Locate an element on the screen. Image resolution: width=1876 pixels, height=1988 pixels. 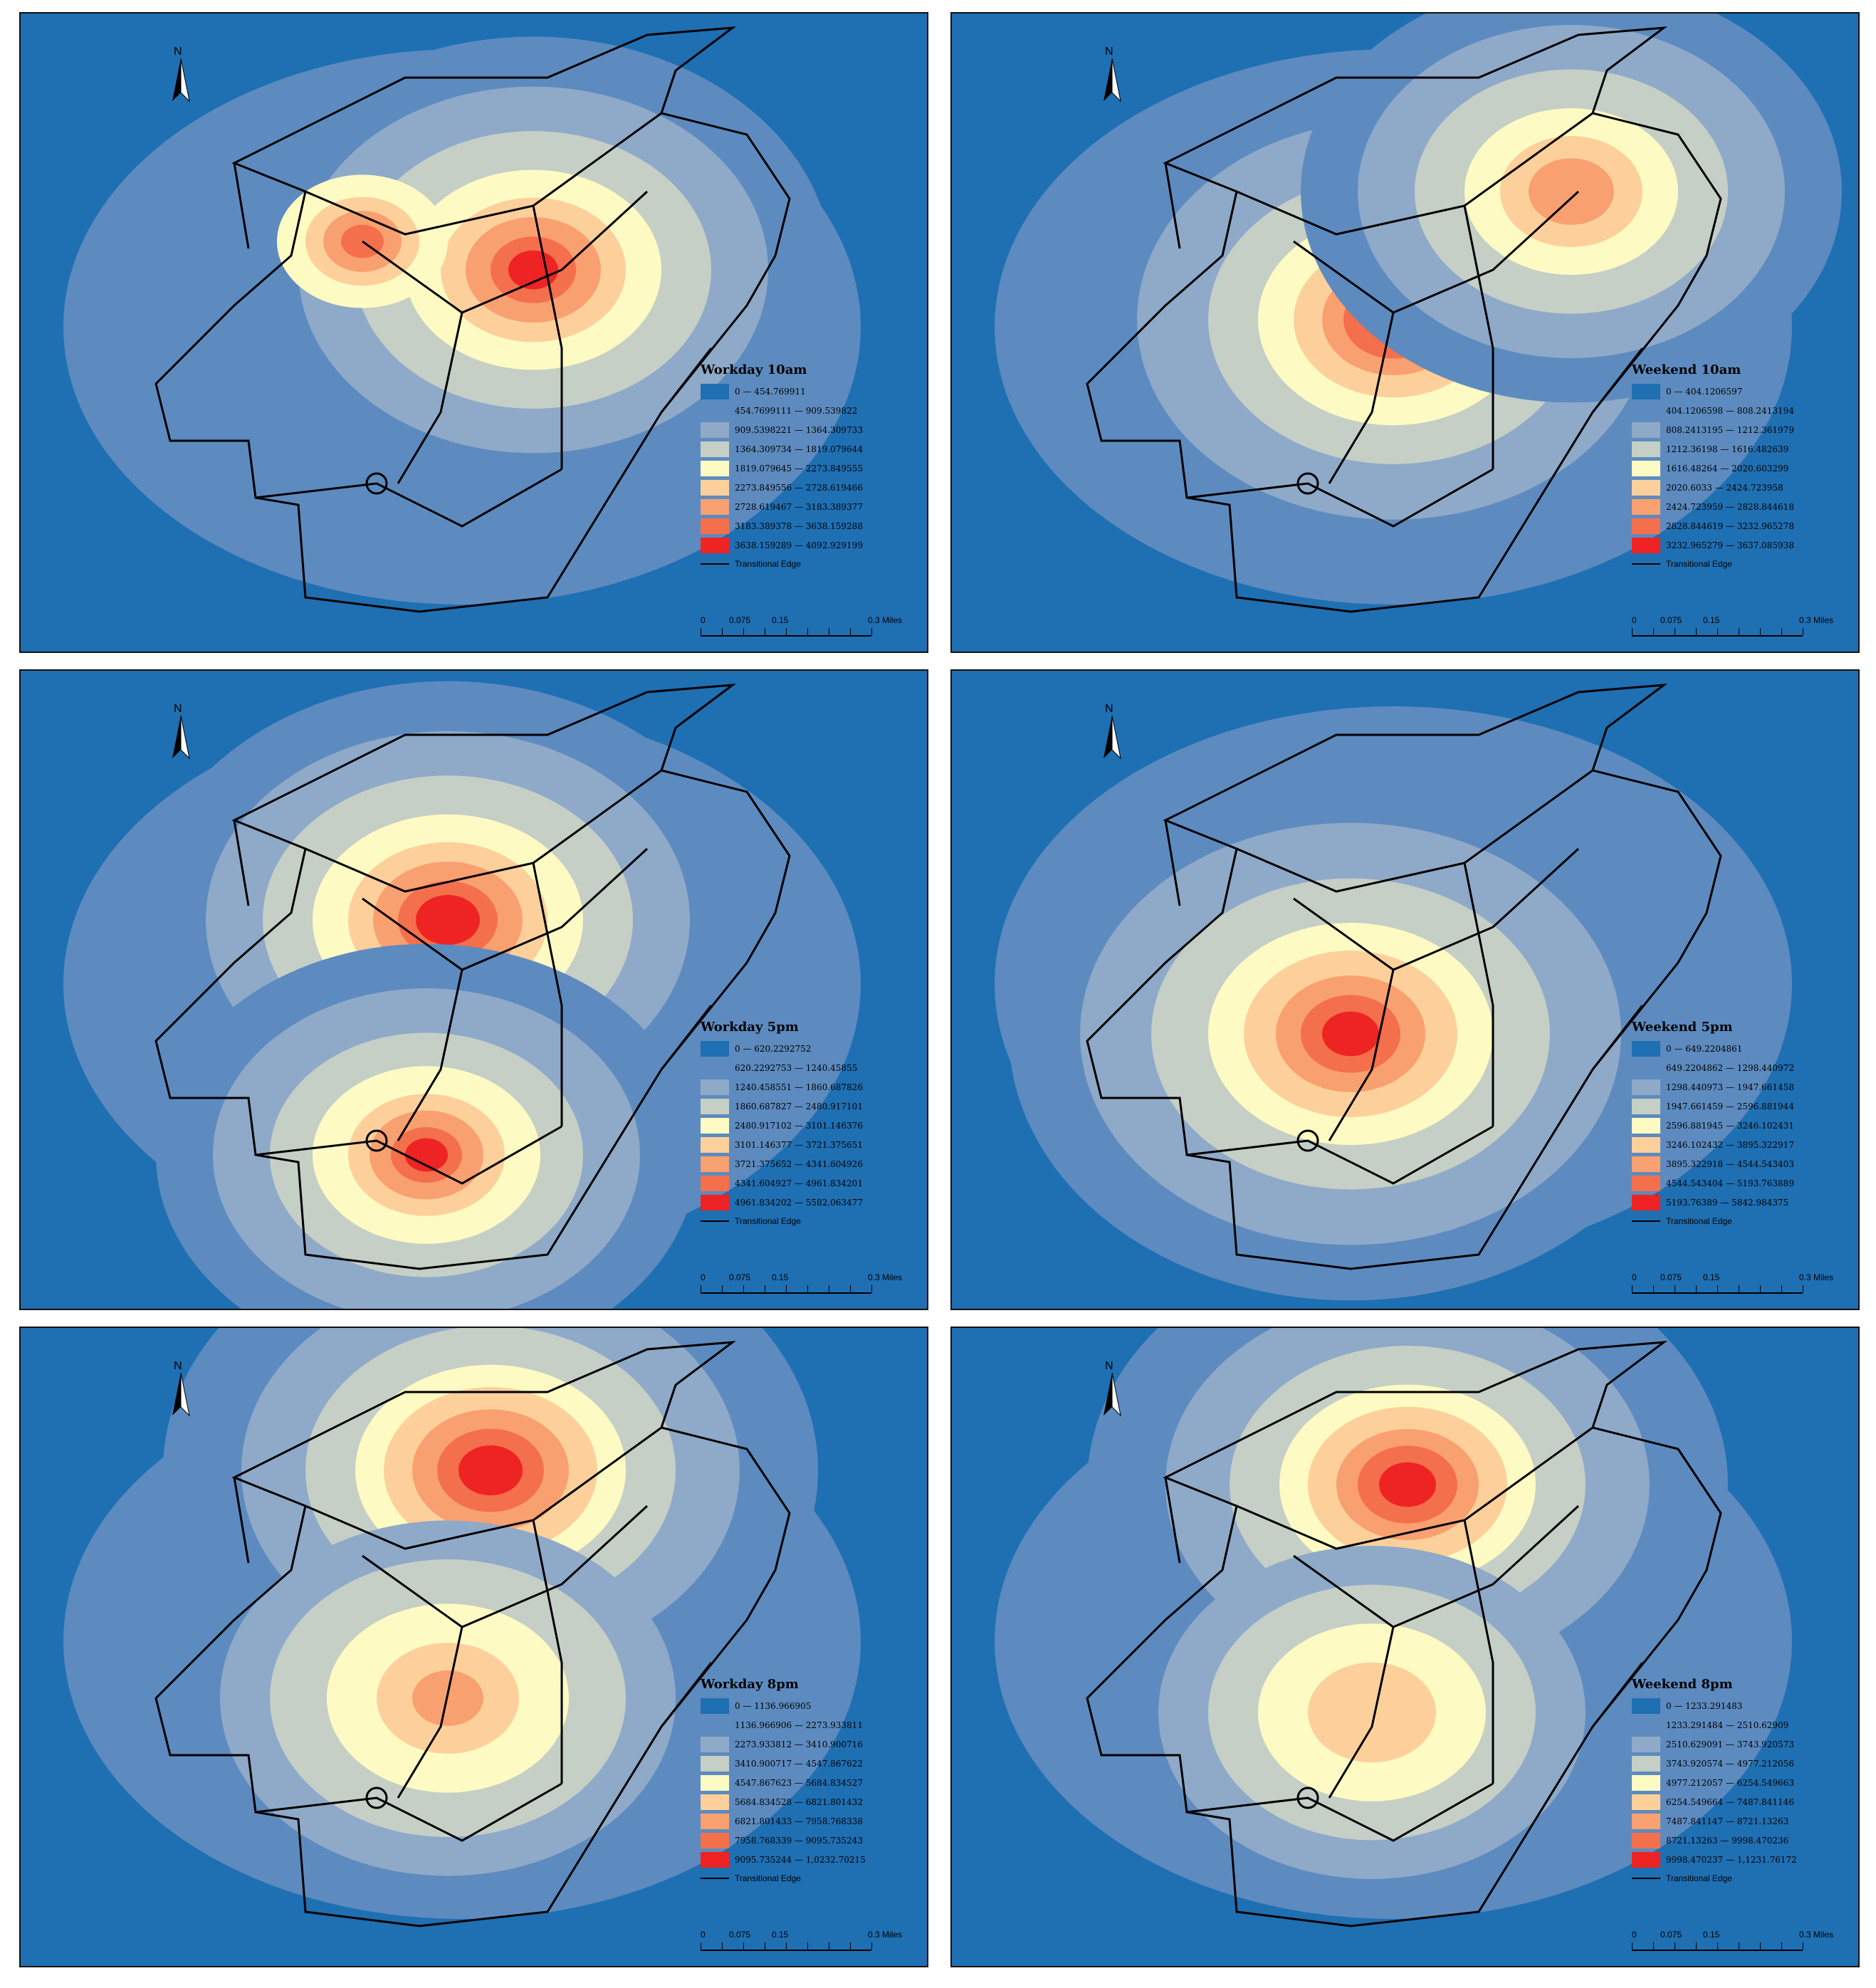
legend-class-row: 808.2413195 — 1212.361979 is located at coordinates (1742, 429).